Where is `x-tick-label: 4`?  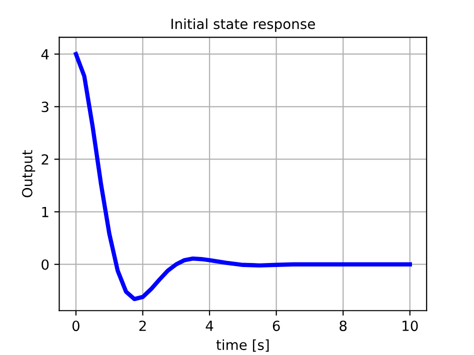
x-tick-label: 4 is located at coordinates (210, 325).